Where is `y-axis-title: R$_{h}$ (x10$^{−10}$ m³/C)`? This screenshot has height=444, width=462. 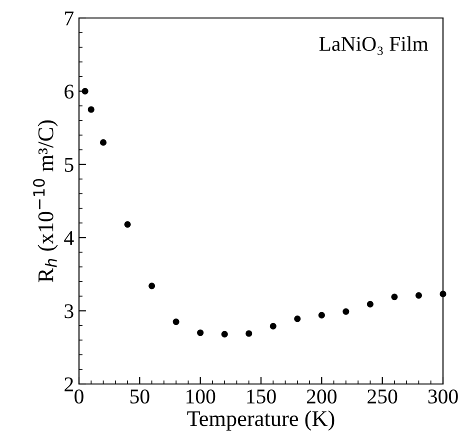
y-axis-title: R$_{h}$ (x10$^{−10}$ m³/C) is located at coordinates (45, 201).